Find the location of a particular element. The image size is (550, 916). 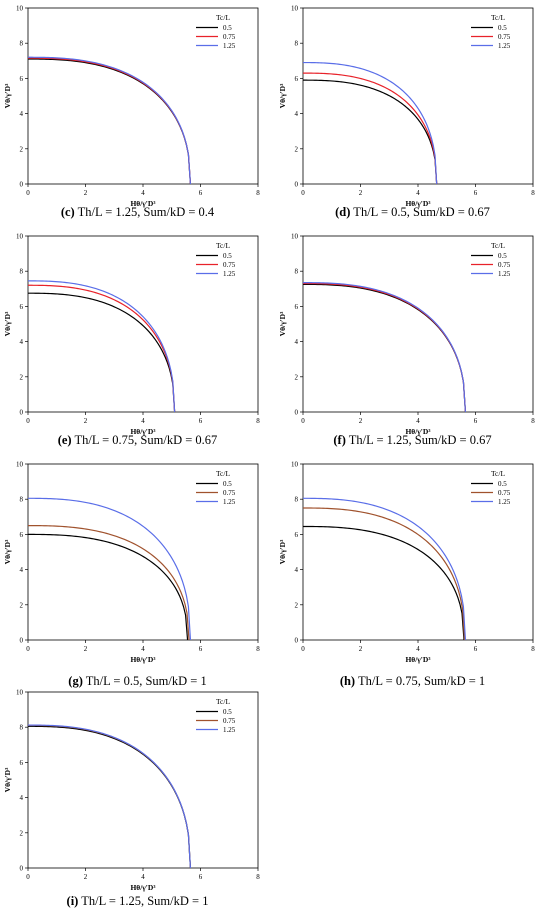

chart-e-legend-label: 0.75 is located at coordinates (229, 265).